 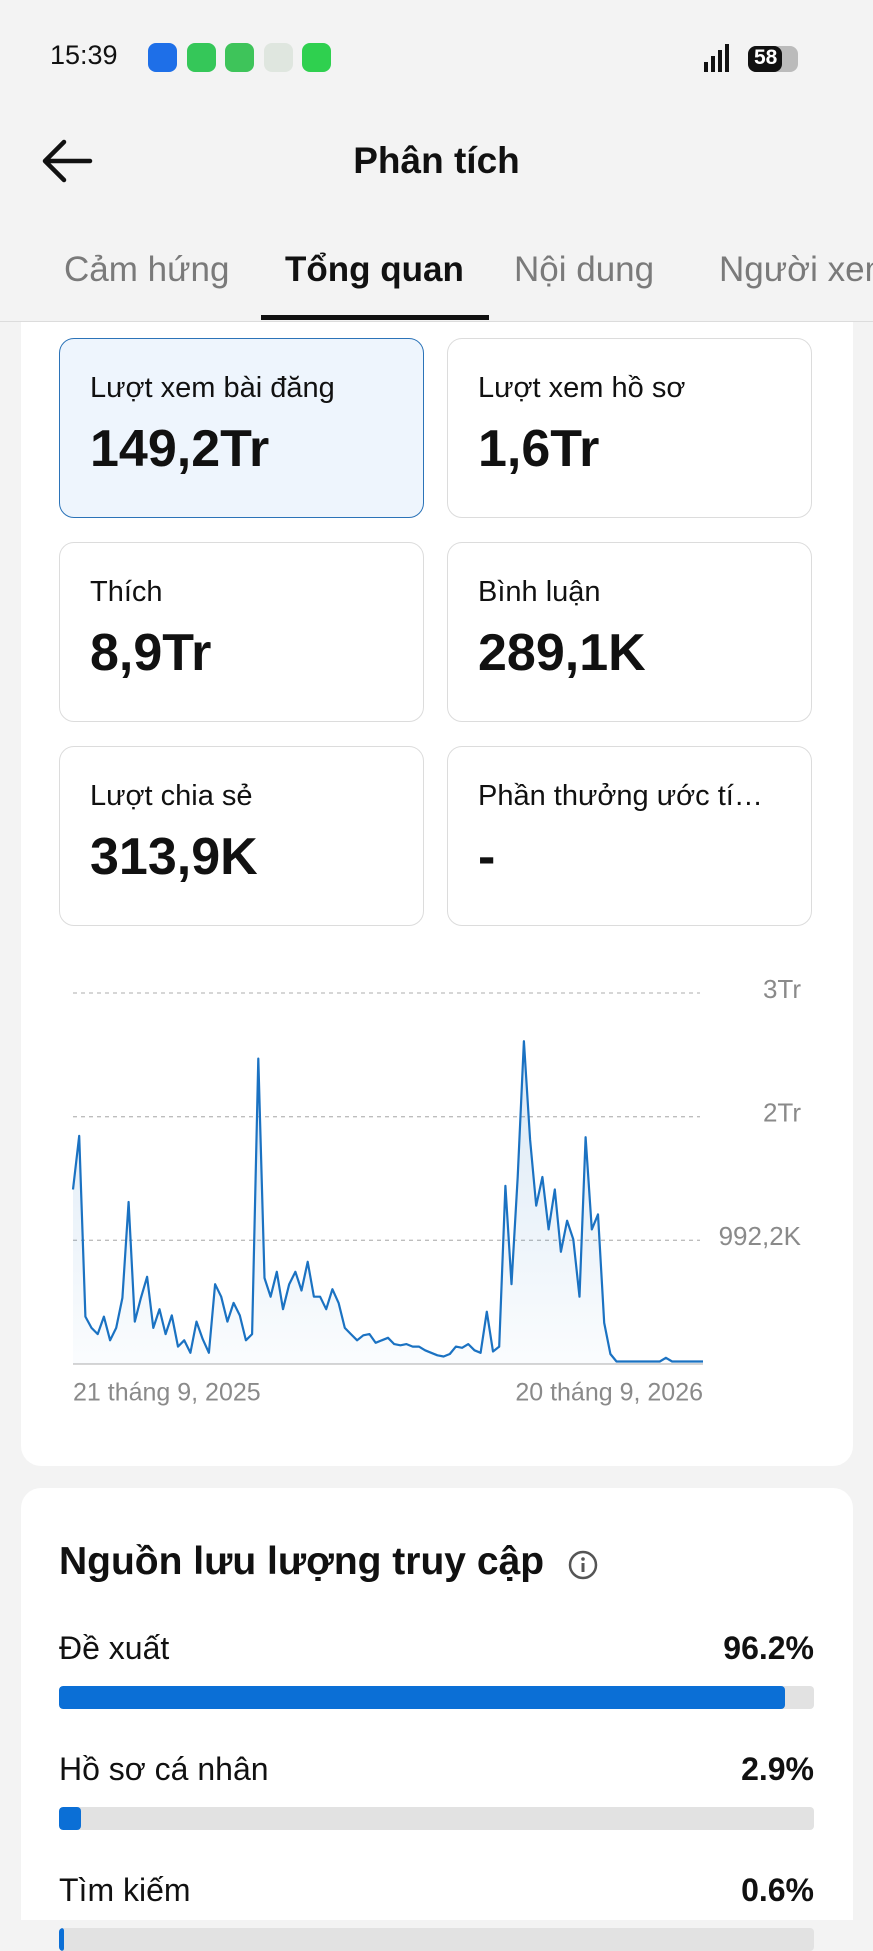 I want to click on tab-bar: Cảm hứng Tổng quan Nội dung Người xem, so click(x=436, y=280).